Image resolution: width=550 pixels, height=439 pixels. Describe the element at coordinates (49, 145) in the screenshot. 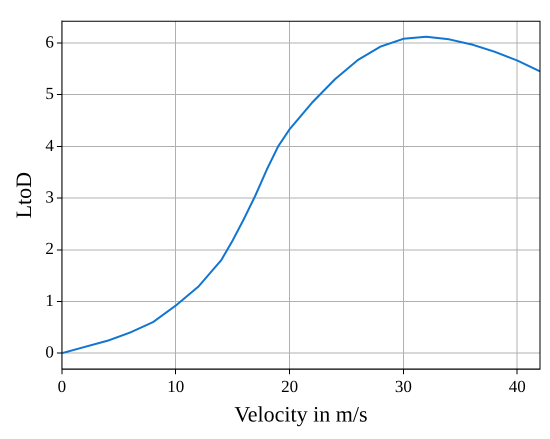

I see `y-tick-label: 4` at that location.